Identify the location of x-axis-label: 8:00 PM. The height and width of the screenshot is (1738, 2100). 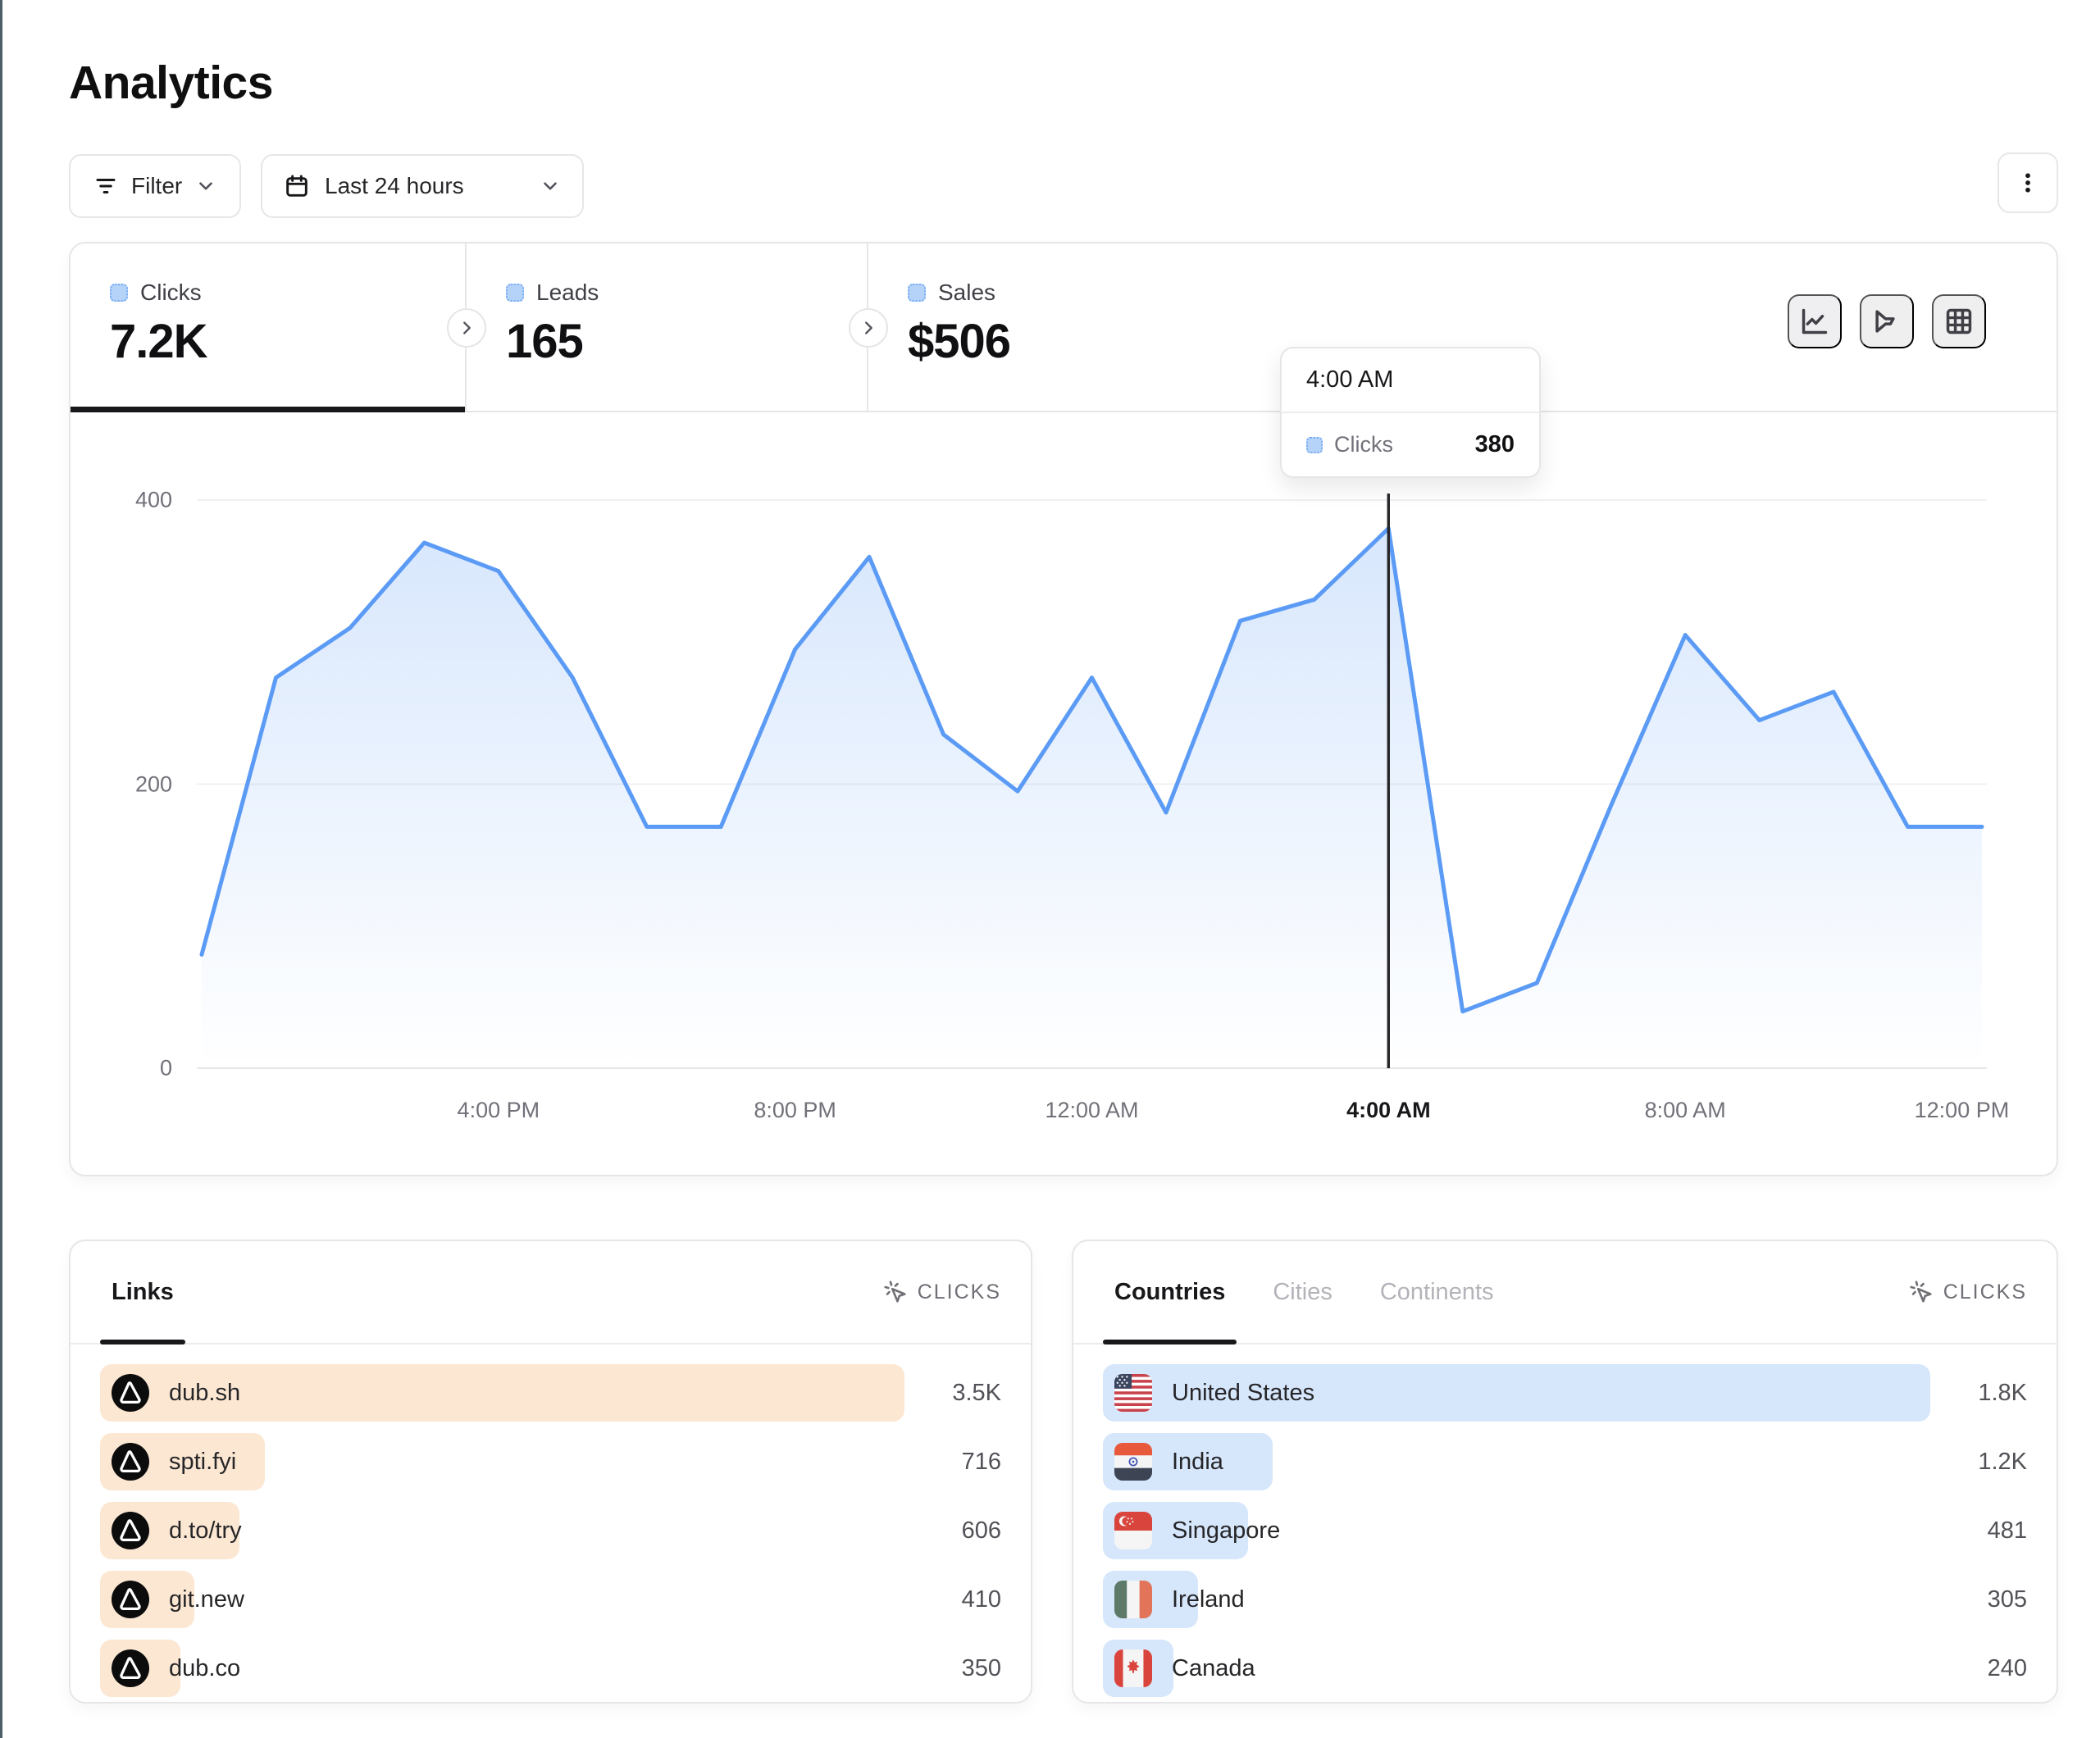
(795, 1110).